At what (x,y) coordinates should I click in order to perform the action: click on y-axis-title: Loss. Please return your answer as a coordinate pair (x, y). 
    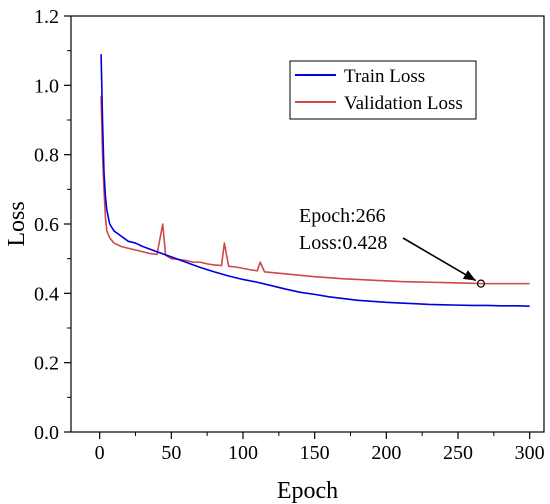
    Looking at the image, I should click on (17, 223).